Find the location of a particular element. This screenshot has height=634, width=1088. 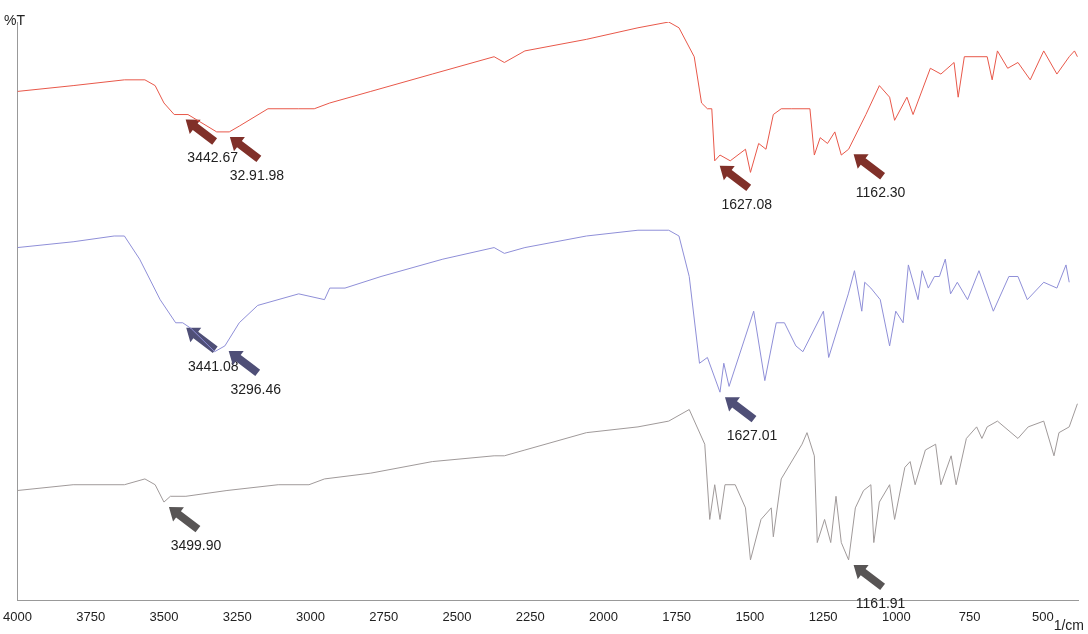

annotation: 1627.08 is located at coordinates (747, 203).